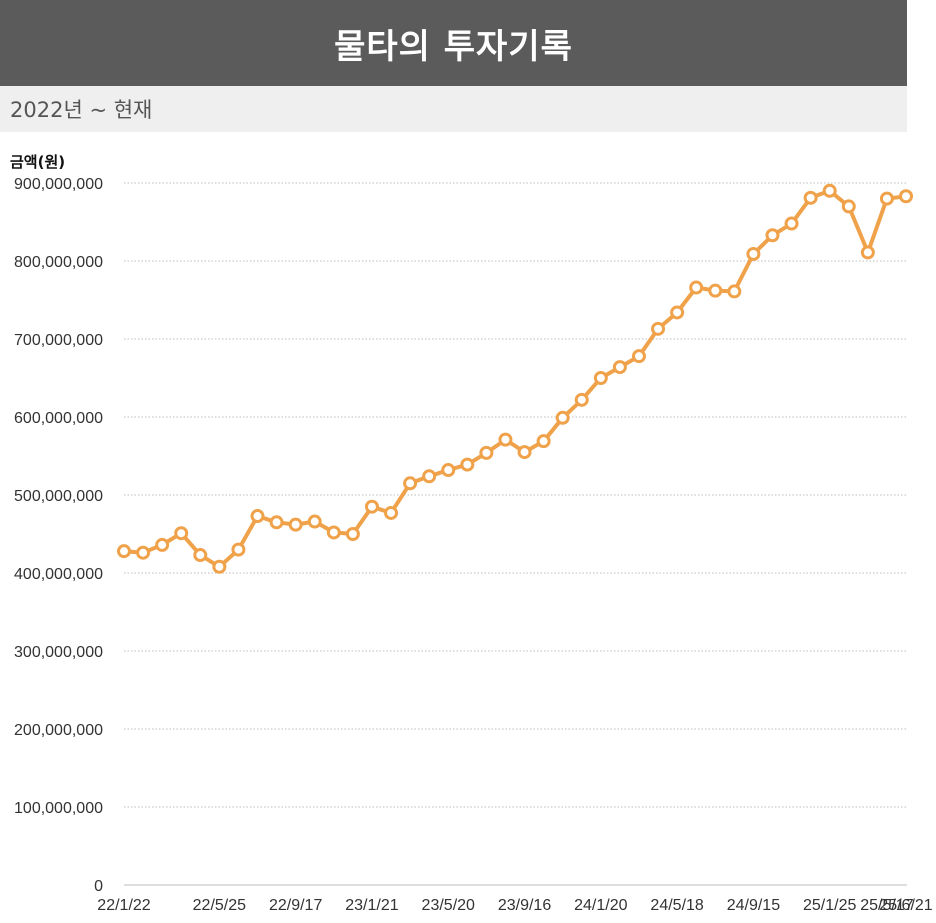 The width and height of the screenshot is (936, 923). I want to click on x-tick-label: 22/9/17, so click(295, 905).